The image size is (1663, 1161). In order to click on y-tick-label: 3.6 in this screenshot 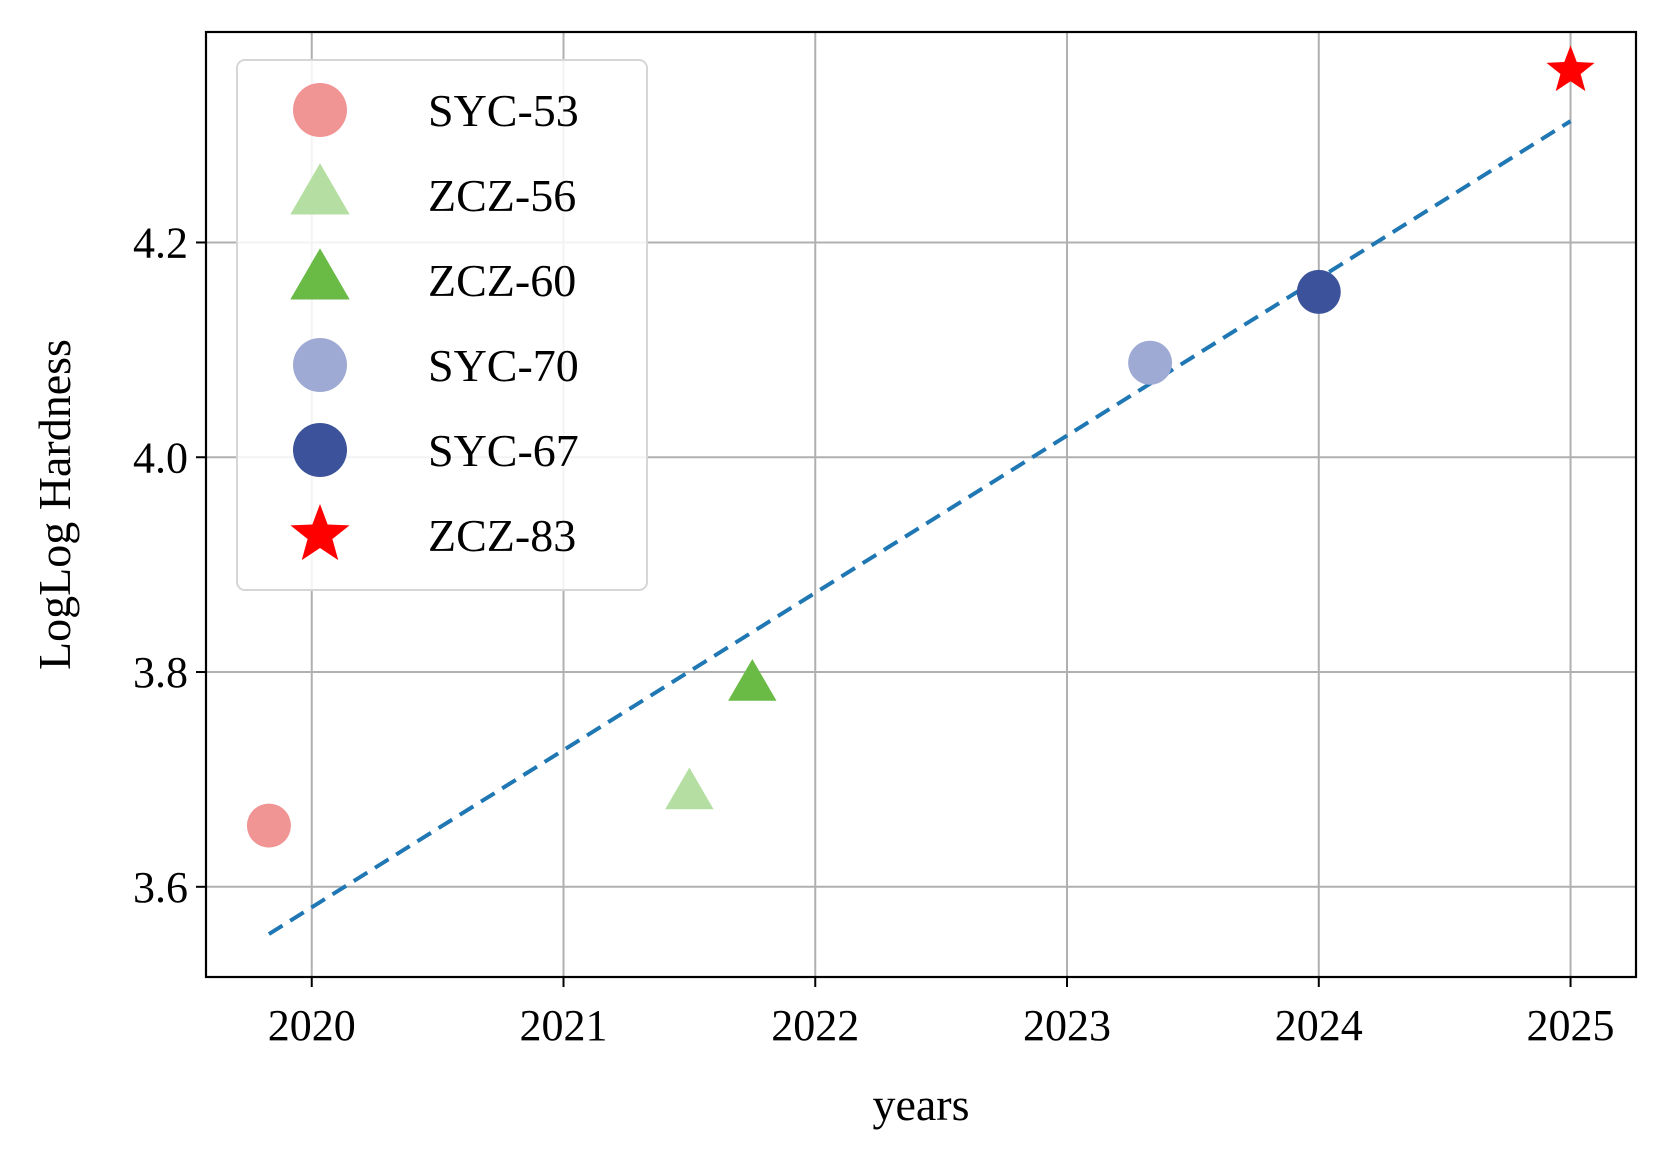, I will do `click(160, 887)`.